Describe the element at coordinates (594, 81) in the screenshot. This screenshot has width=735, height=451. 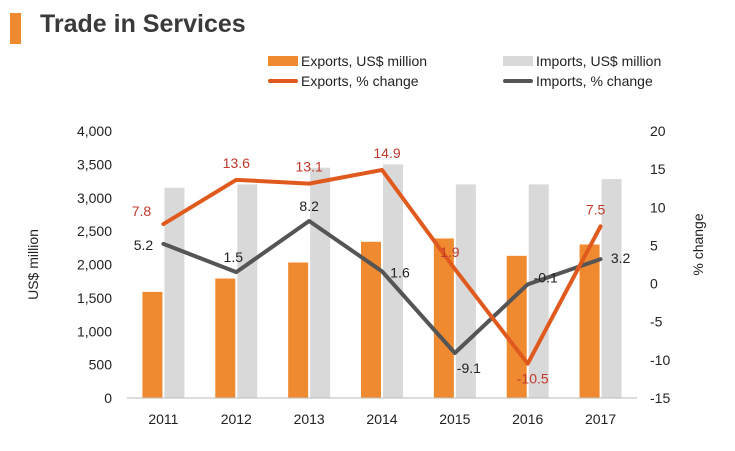
I see `legend-label-imports-line: Imports, % change` at that location.